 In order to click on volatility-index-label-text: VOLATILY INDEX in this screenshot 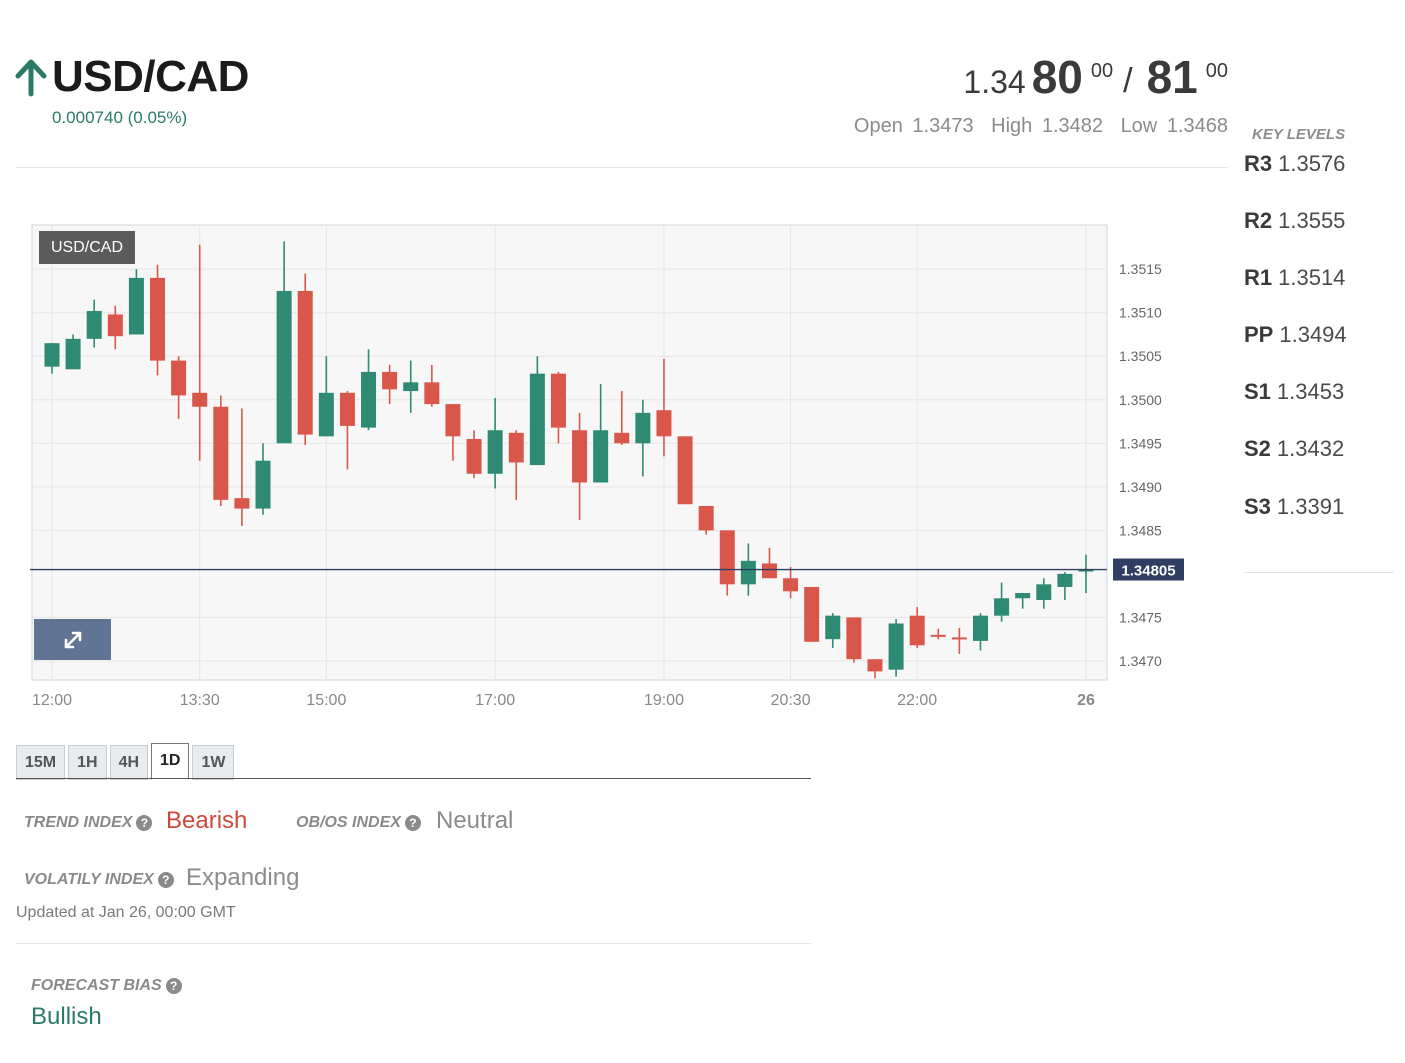, I will do `click(89, 879)`.